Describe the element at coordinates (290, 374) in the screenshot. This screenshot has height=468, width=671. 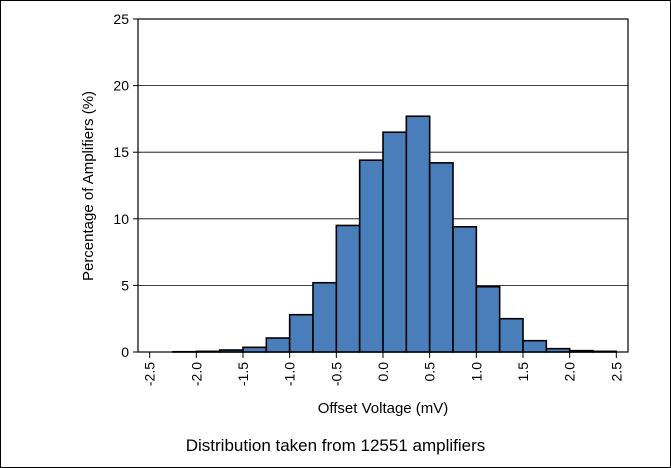
I see `x-tick-label: -1.0` at that location.